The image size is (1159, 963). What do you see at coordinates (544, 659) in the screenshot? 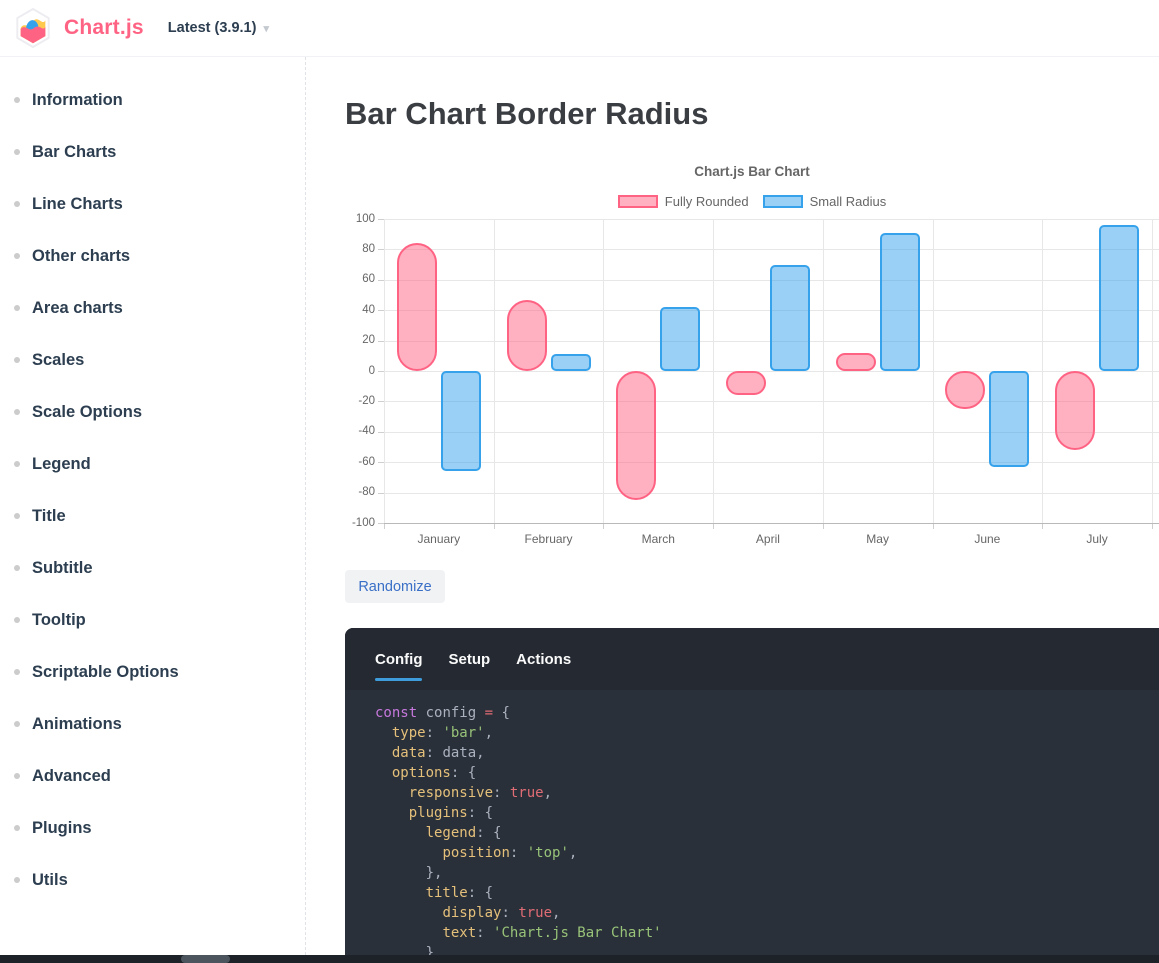
I see `tab-actions: Actions` at bounding box center [544, 659].